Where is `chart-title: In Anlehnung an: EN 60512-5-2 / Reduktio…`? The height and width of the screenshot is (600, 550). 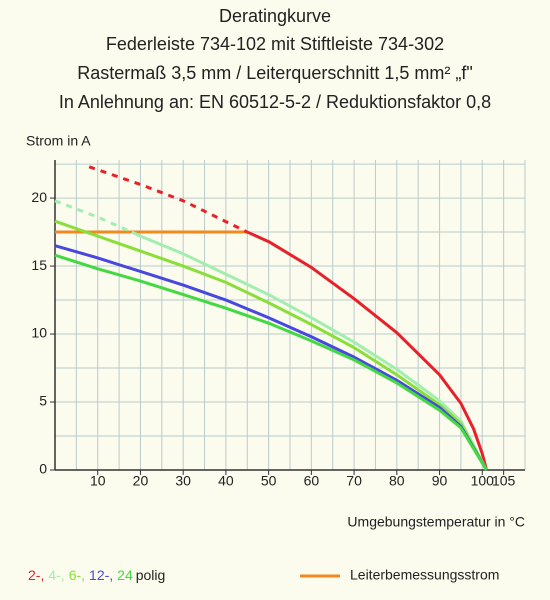
chart-title: In Anlehnung an: EN 60512-5-2 / Reduktio… is located at coordinates (275, 102).